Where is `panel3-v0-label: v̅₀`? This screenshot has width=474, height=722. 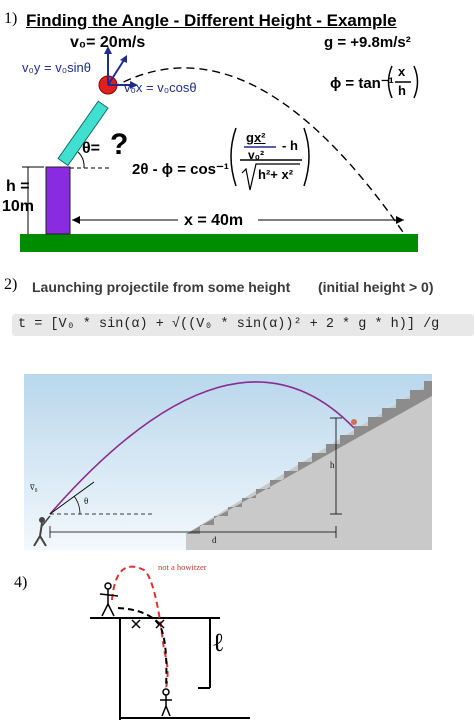 panel3-v0-label: v̅₀ is located at coordinates (34, 487).